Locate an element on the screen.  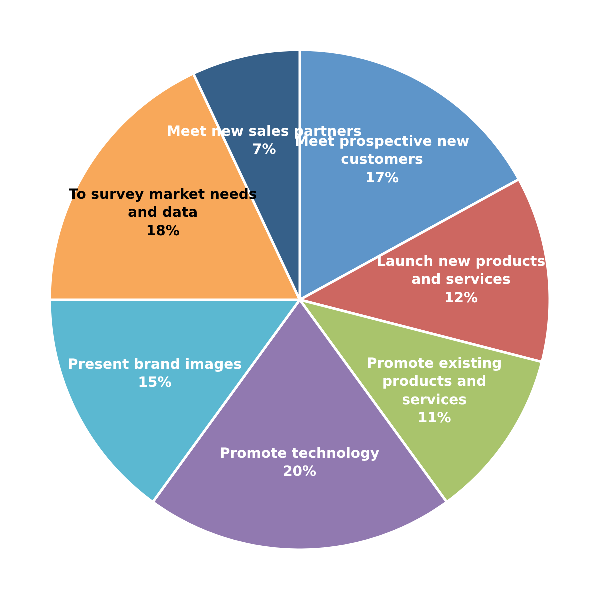
data-label: 12% is located at coordinates (461, 298).